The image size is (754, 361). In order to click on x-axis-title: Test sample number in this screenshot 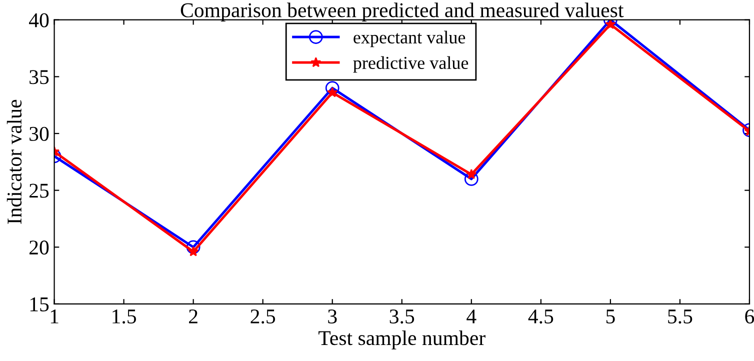, I will do `click(402, 340)`.